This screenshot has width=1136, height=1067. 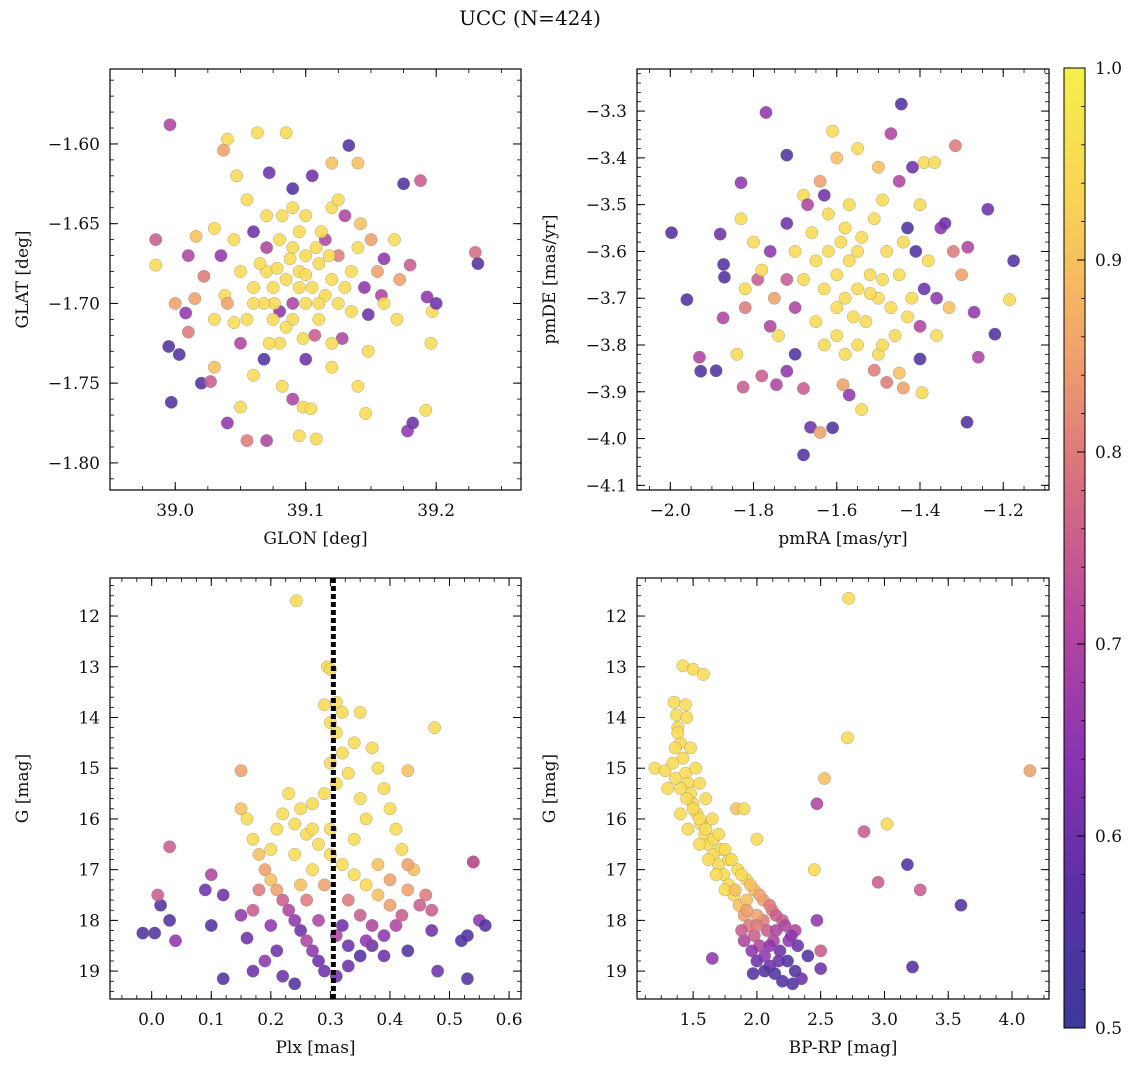 I want to click on y-tick-label: 18, so click(x=89, y=921).